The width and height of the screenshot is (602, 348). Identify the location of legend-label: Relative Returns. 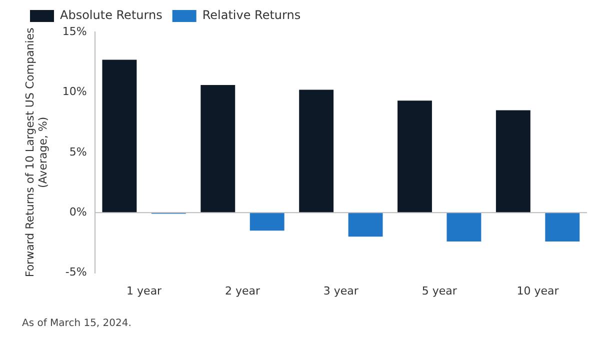
(251, 15).